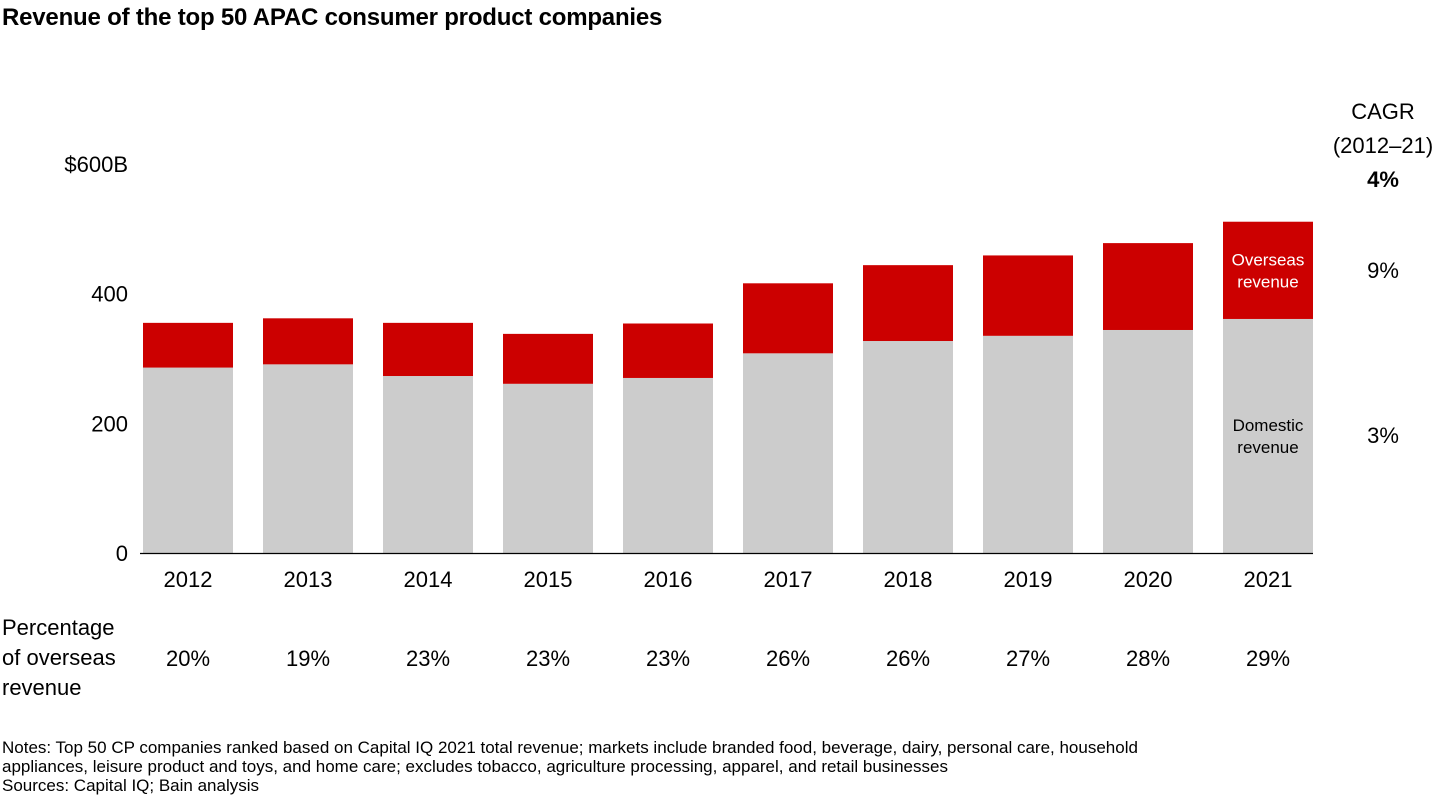  What do you see at coordinates (908, 303) in the screenshot?
I see `bar-overseas-2018` at bounding box center [908, 303].